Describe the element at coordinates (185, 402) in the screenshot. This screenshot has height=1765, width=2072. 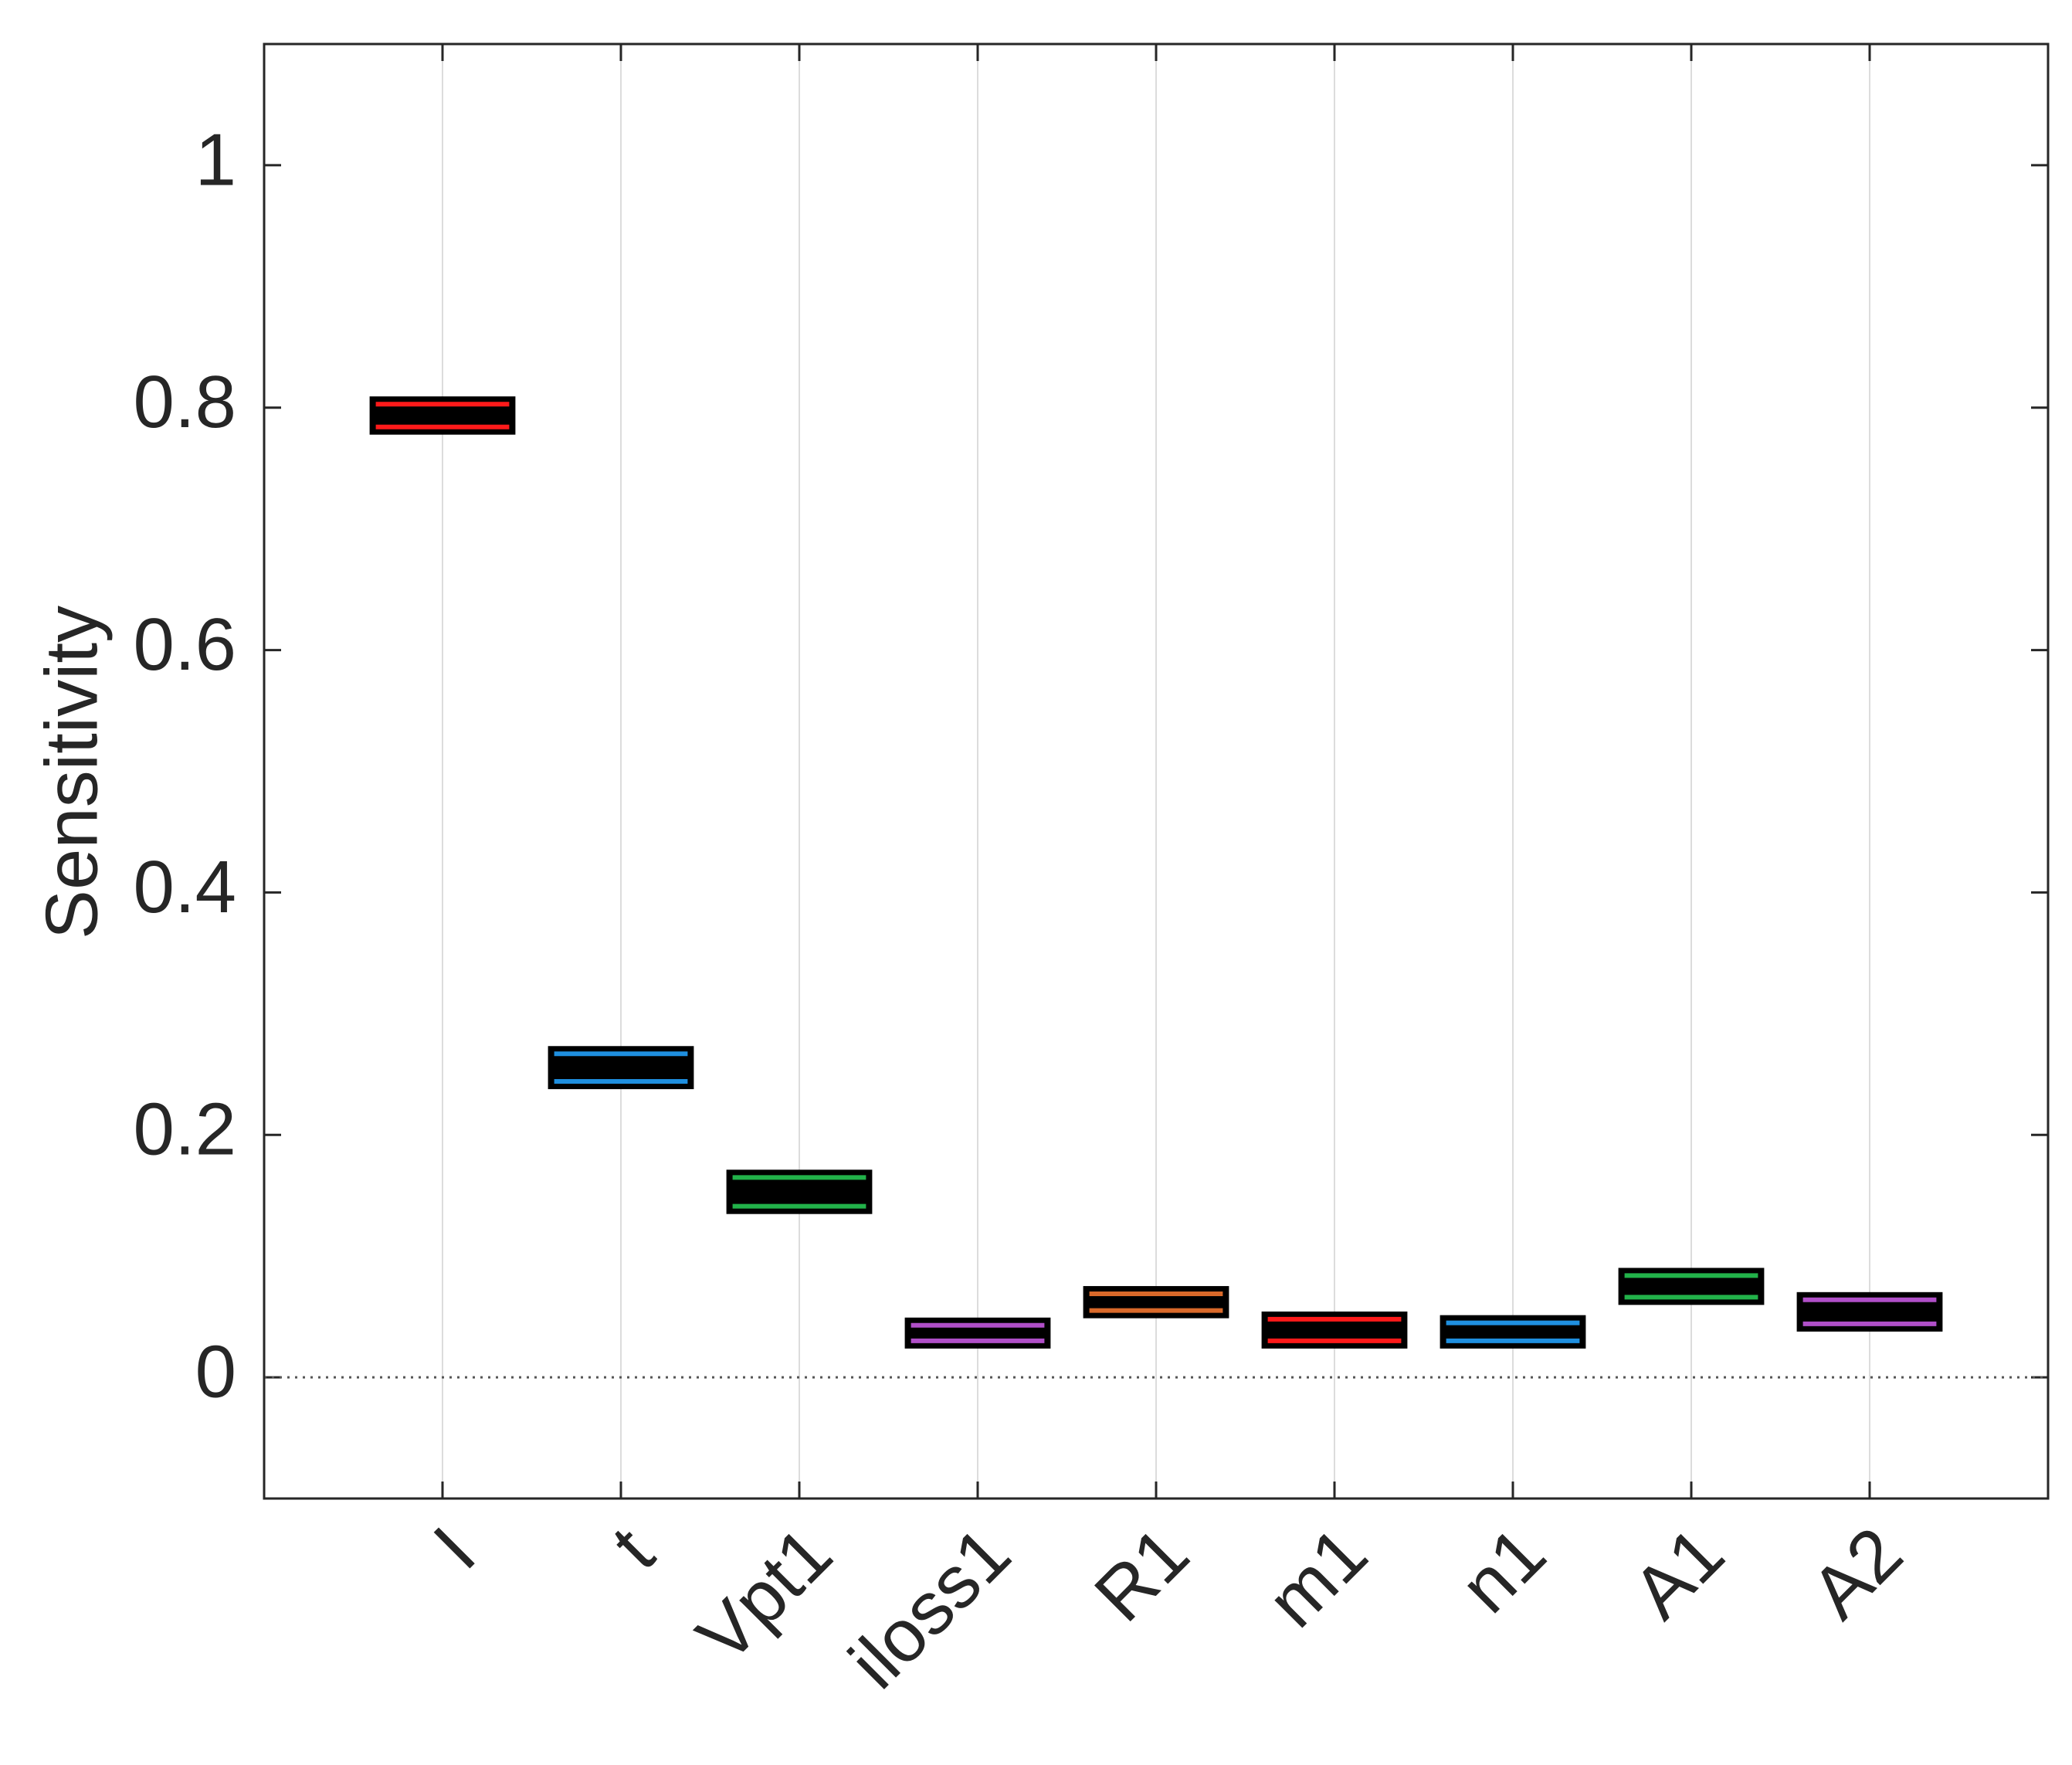
I see `y-tick-label: 0.8` at that location.